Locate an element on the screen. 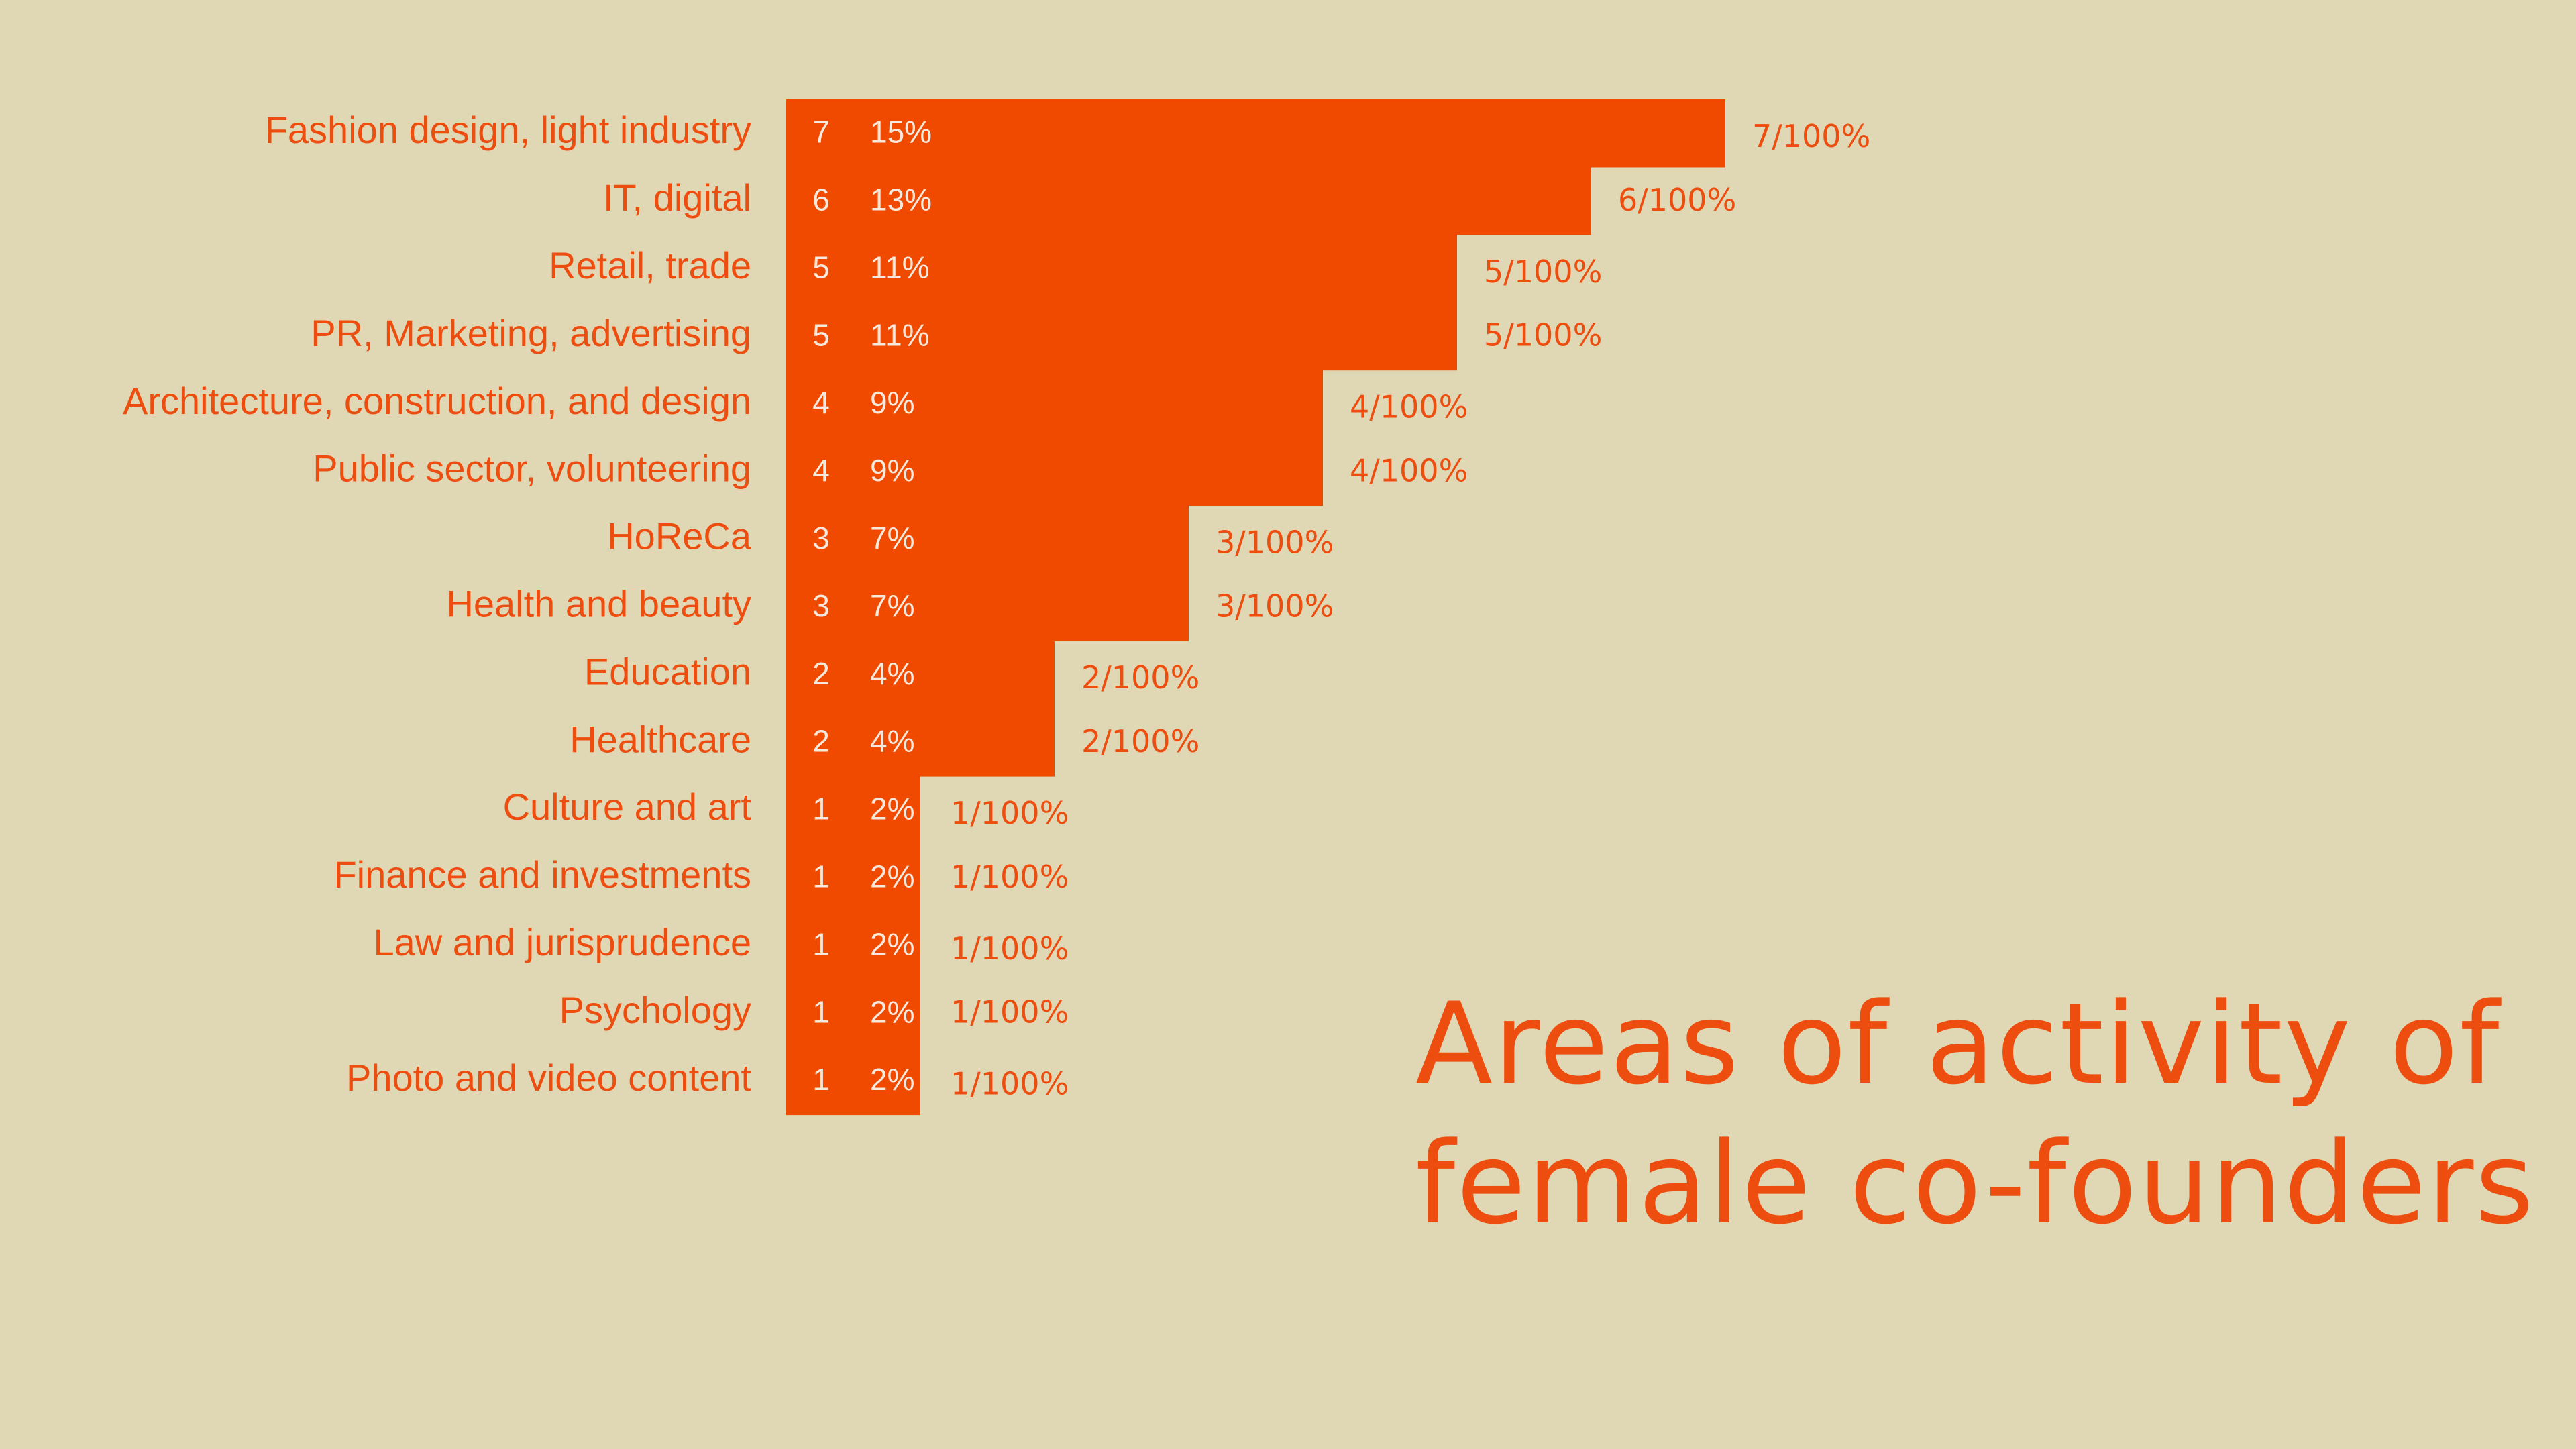 Image resolution: width=2576 pixels, height=1449 pixels. value-label: 6 is located at coordinates (821, 199).